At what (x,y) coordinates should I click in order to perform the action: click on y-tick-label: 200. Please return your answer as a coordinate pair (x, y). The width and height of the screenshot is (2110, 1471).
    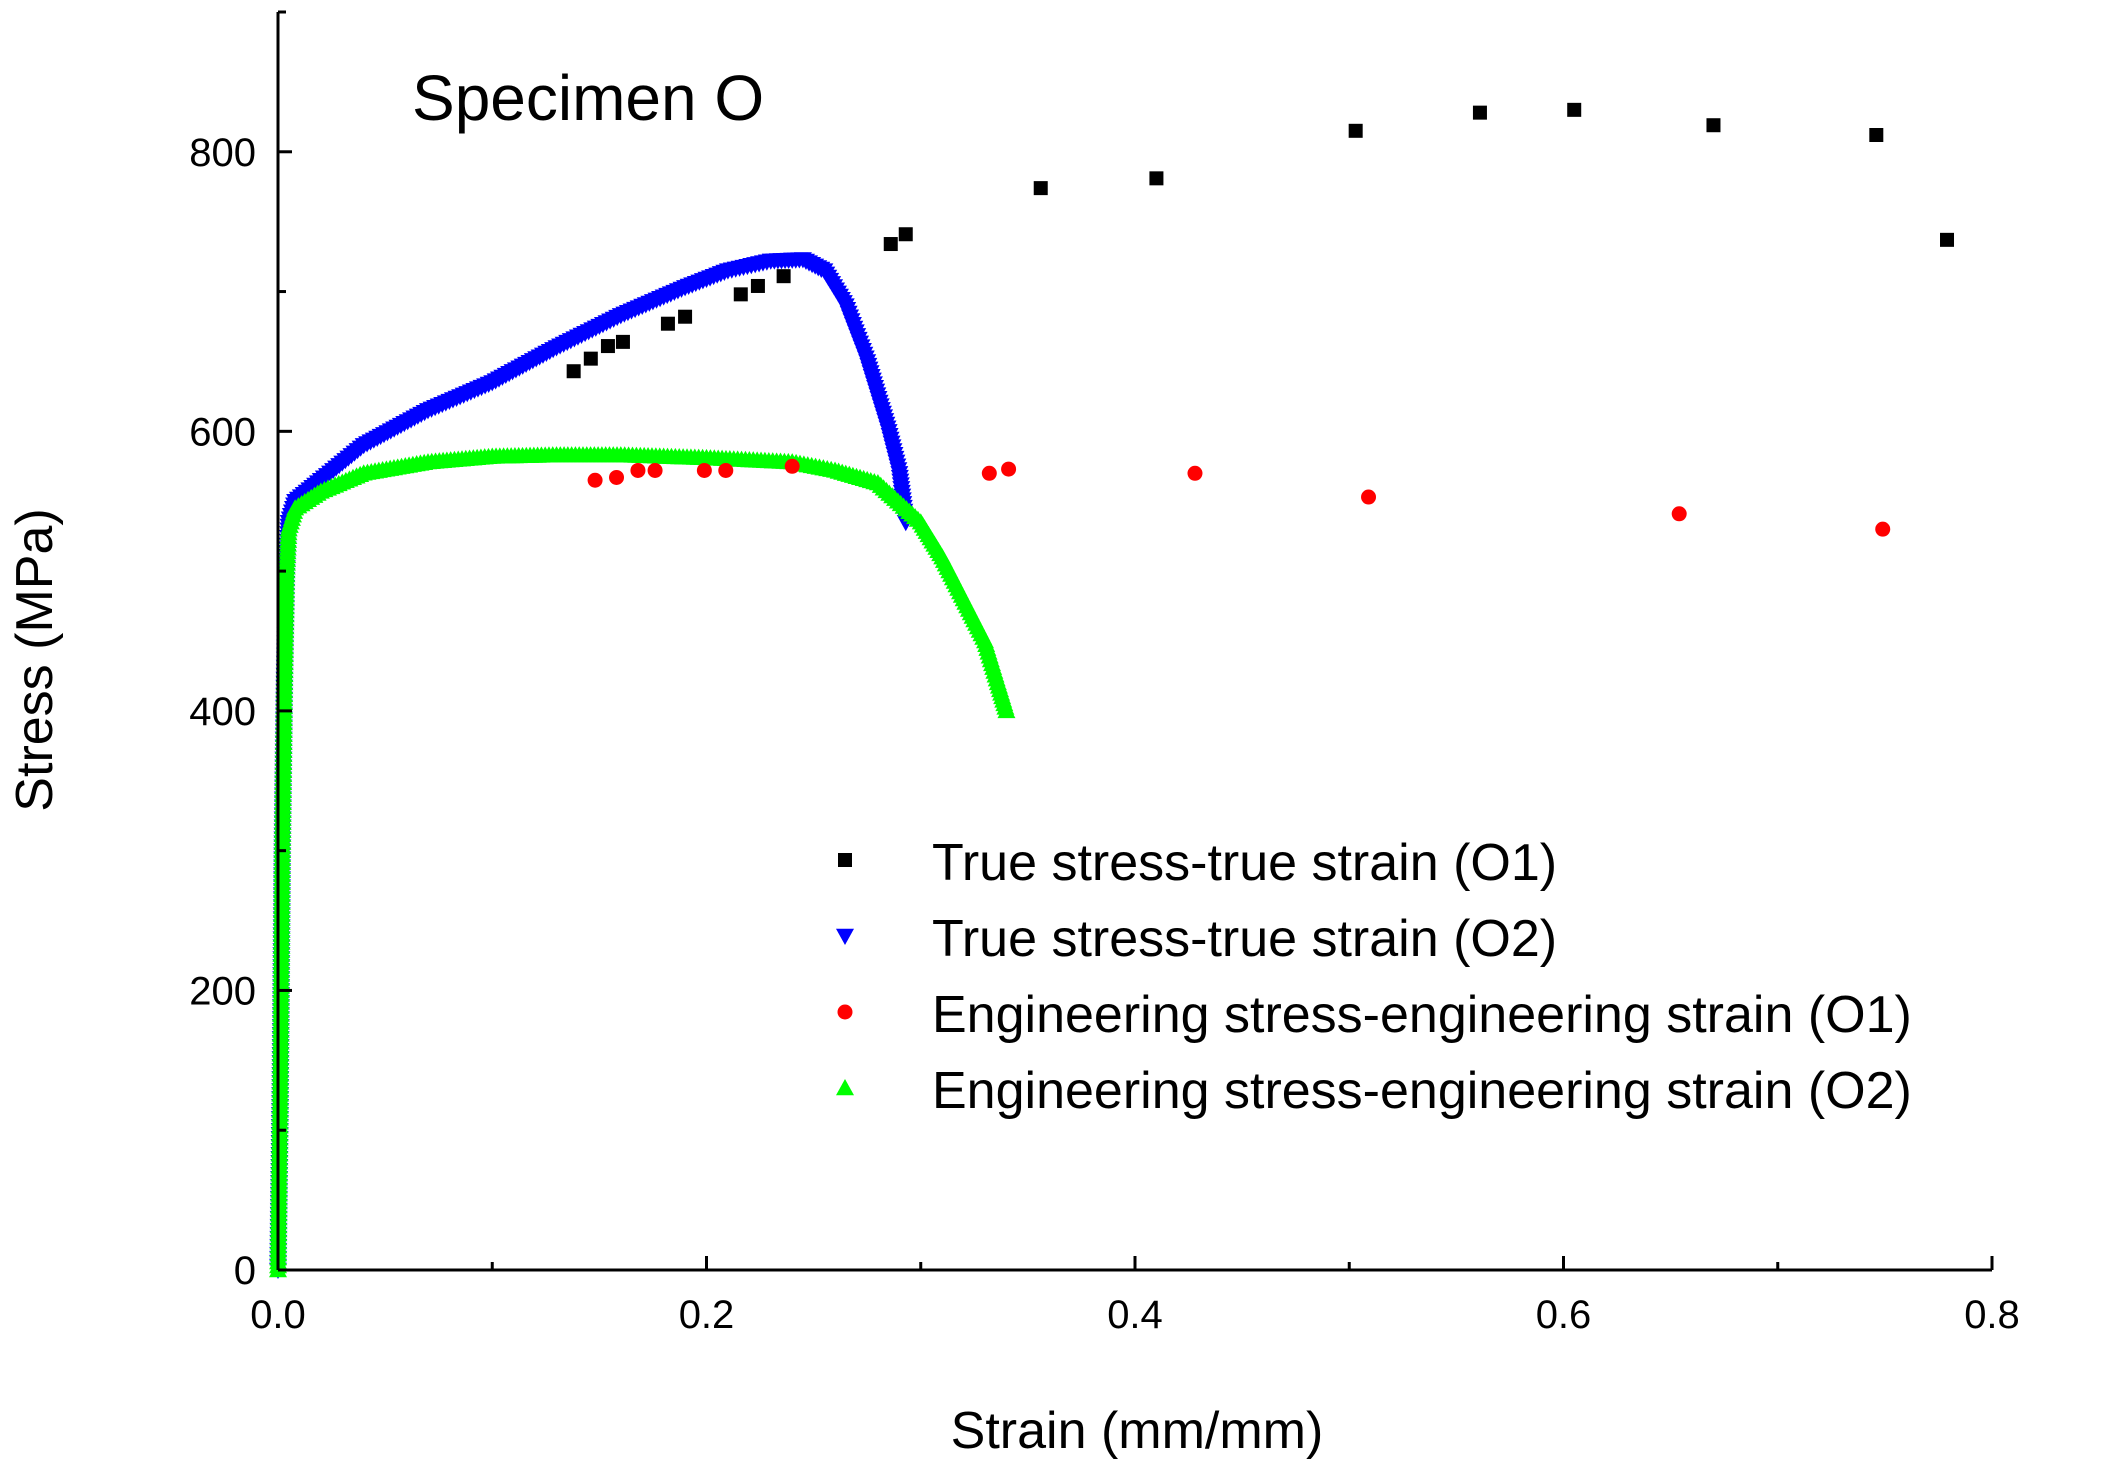
    Looking at the image, I should click on (222, 991).